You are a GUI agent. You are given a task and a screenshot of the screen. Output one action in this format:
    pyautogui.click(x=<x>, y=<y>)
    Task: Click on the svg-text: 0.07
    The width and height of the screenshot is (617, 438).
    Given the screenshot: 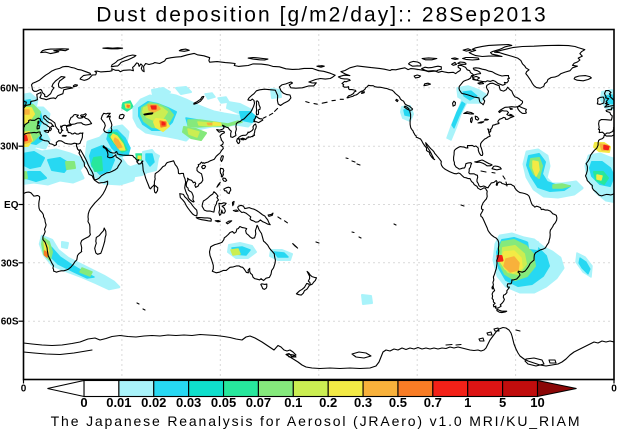 What is the action you would take?
    pyautogui.click(x=258, y=402)
    